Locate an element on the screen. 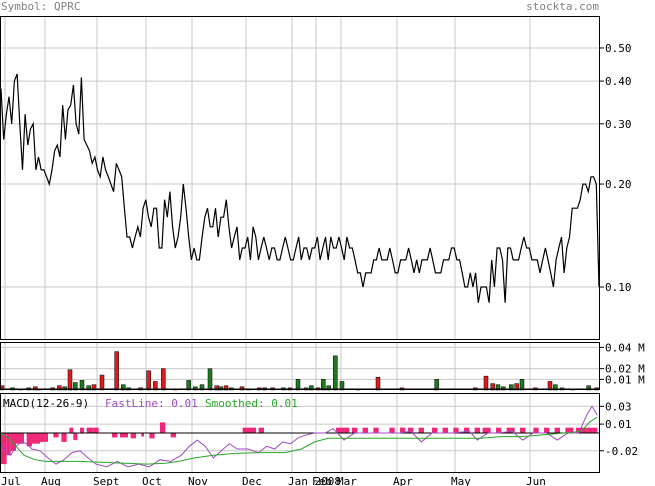 The height and width of the screenshot is (486, 655). macd-smoothed-label: Smoothed: 0.01 is located at coordinates (251, 403).